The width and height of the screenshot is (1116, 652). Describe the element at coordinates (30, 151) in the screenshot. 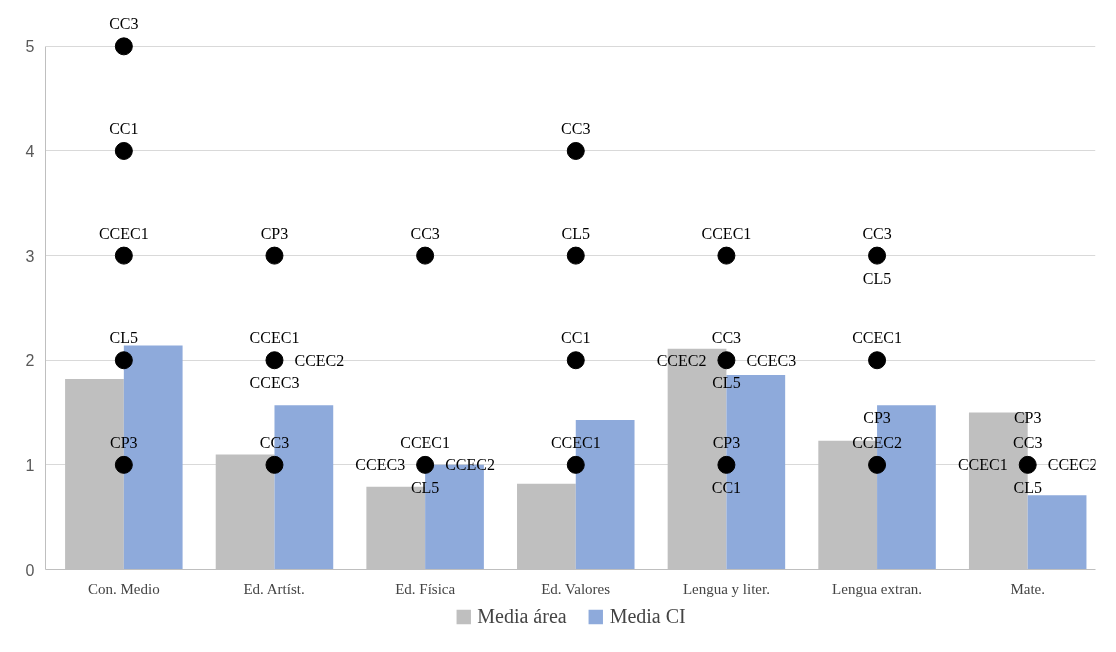

I see `y-tick-label: 4` at that location.